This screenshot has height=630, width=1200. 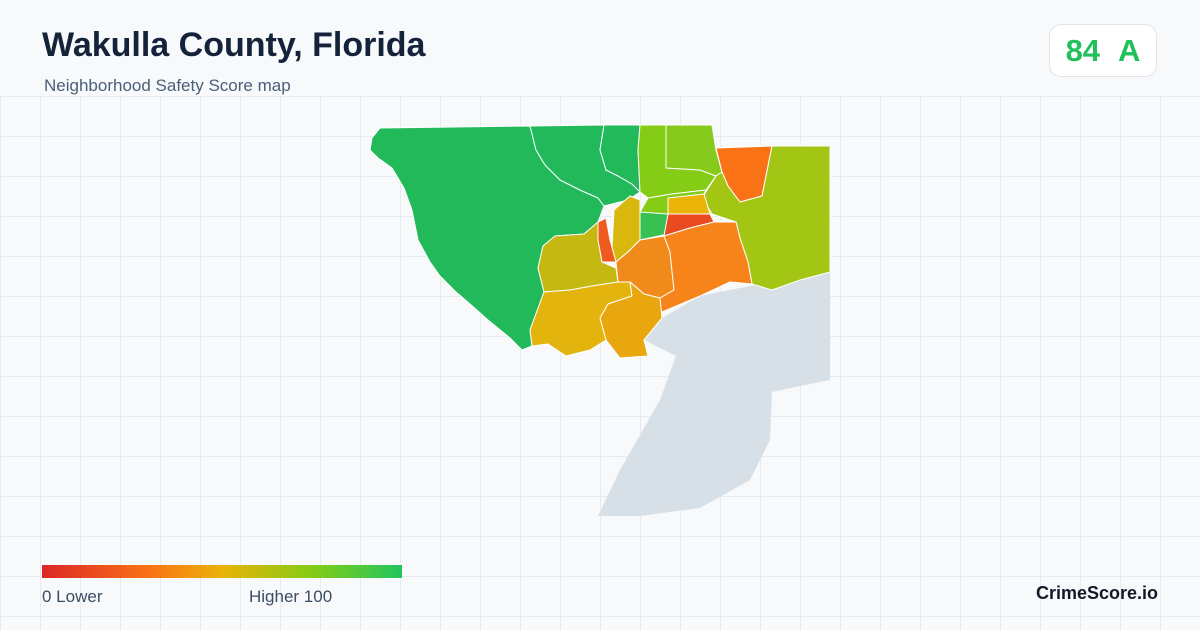 I want to click on score-grade: A, so click(x=1129, y=50).